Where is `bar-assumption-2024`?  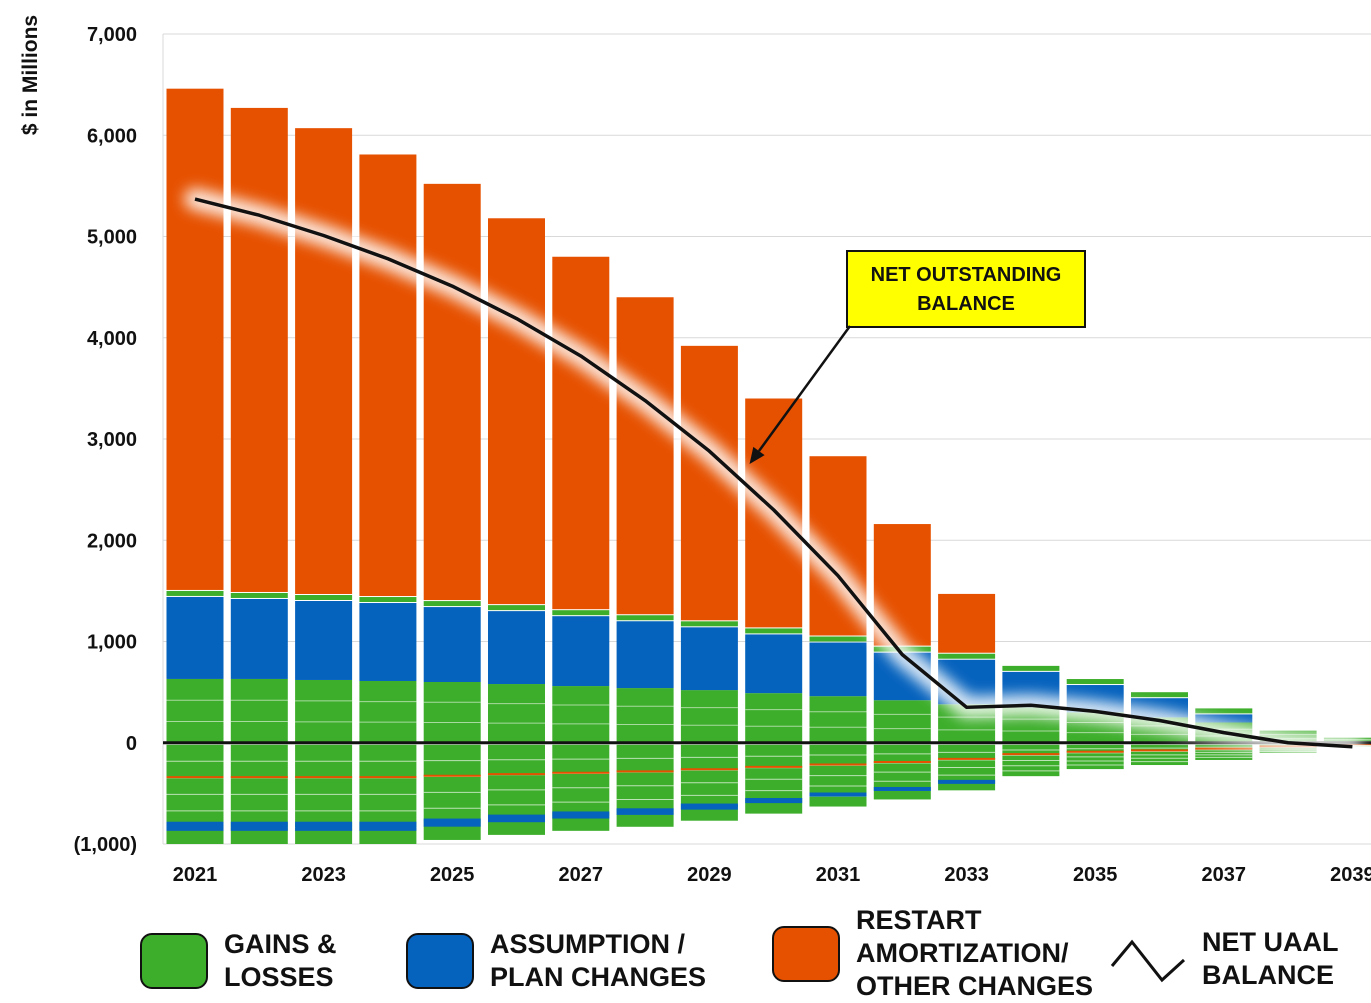 bar-assumption-2024 is located at coordinates (388, 642).